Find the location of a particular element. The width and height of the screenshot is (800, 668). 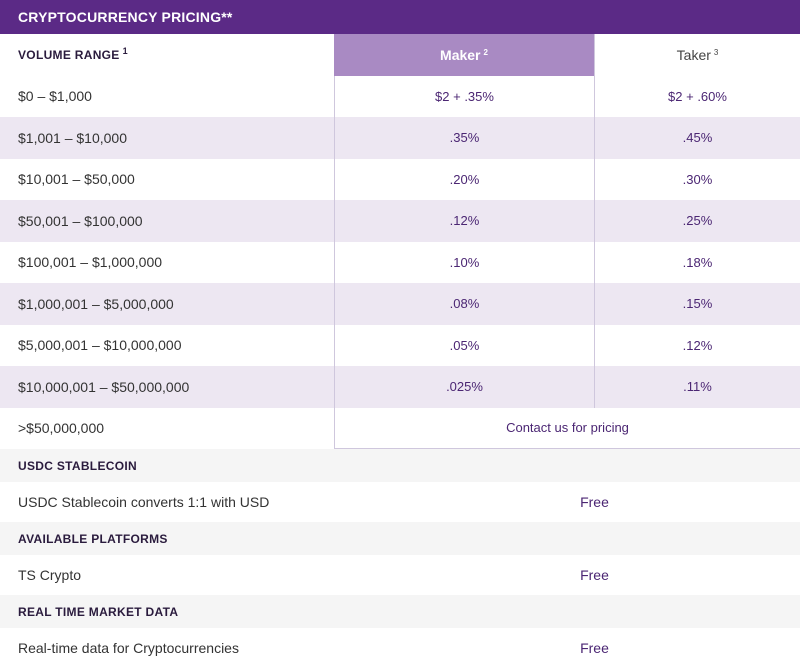

table-row: $100,001 – $1,000,000 .10% .18% is located at coordinates (400, 262).